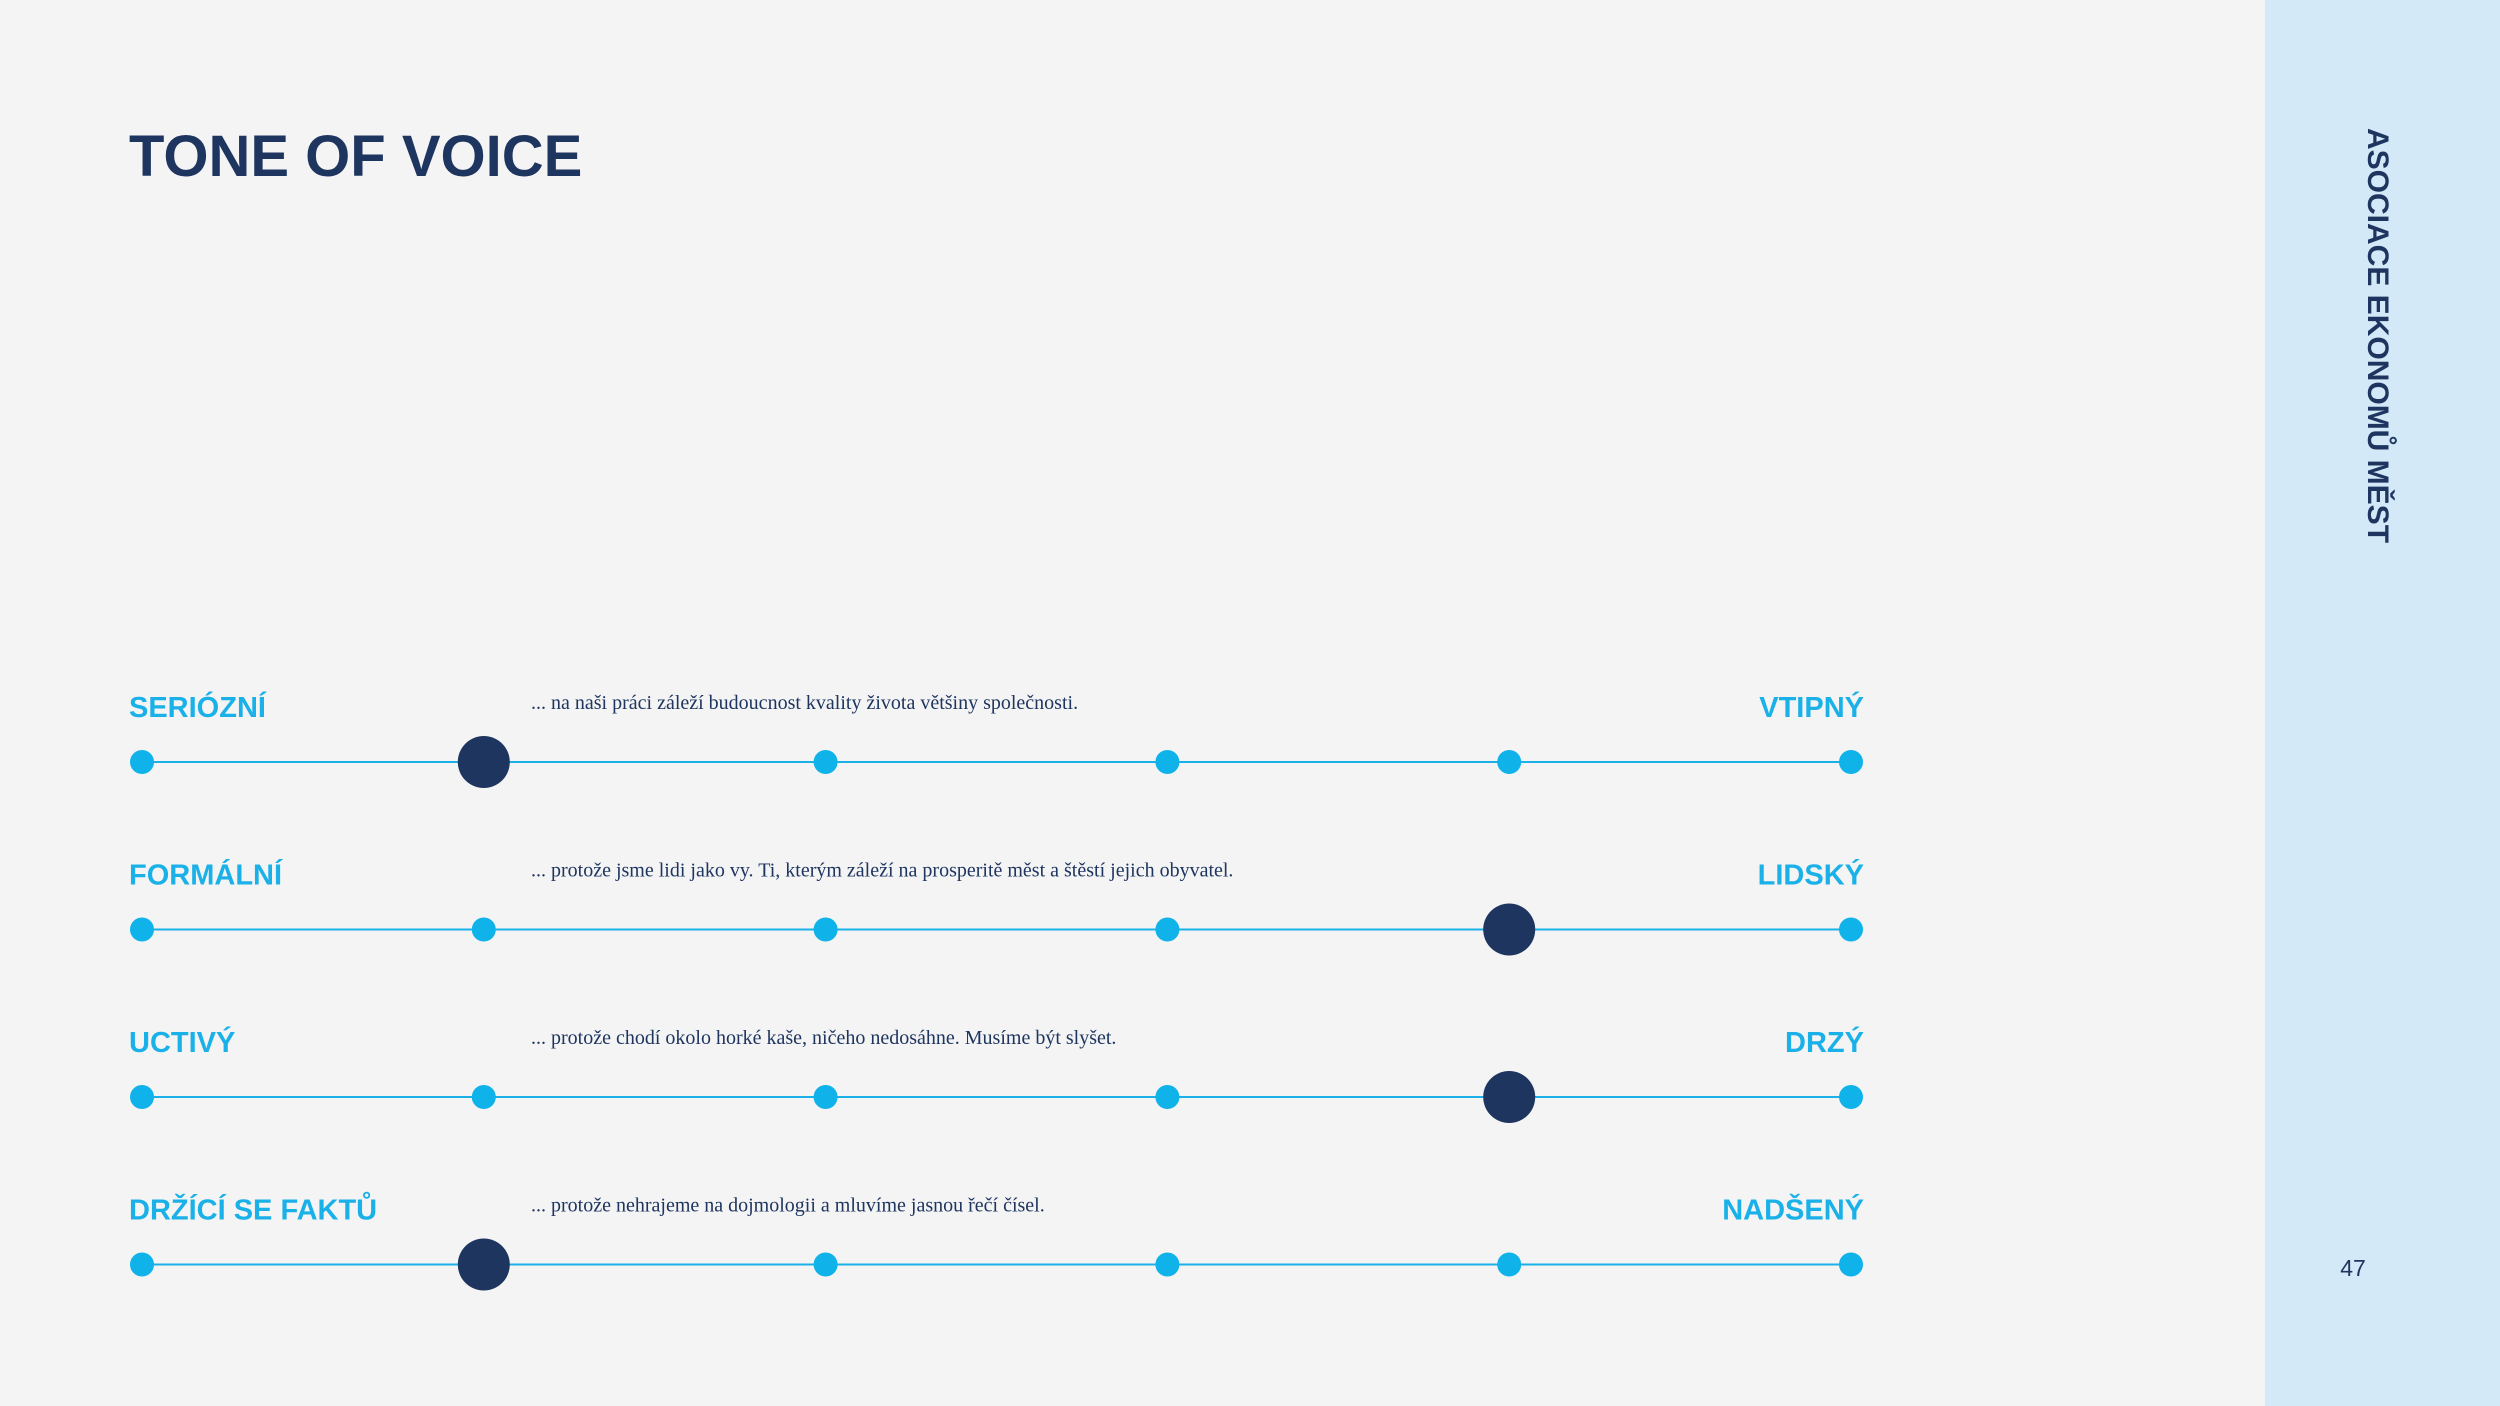  Describe the element at coordinates (182, 1042) in the screenshot. I see `left-label: UCTIVÝ` at that location.